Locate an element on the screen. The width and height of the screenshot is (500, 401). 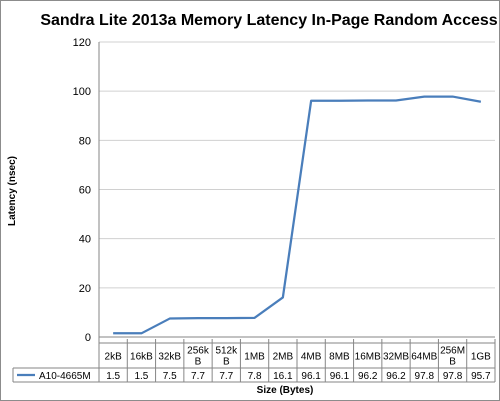
x-category-label: 256k B is located at coordinates (198, 357).